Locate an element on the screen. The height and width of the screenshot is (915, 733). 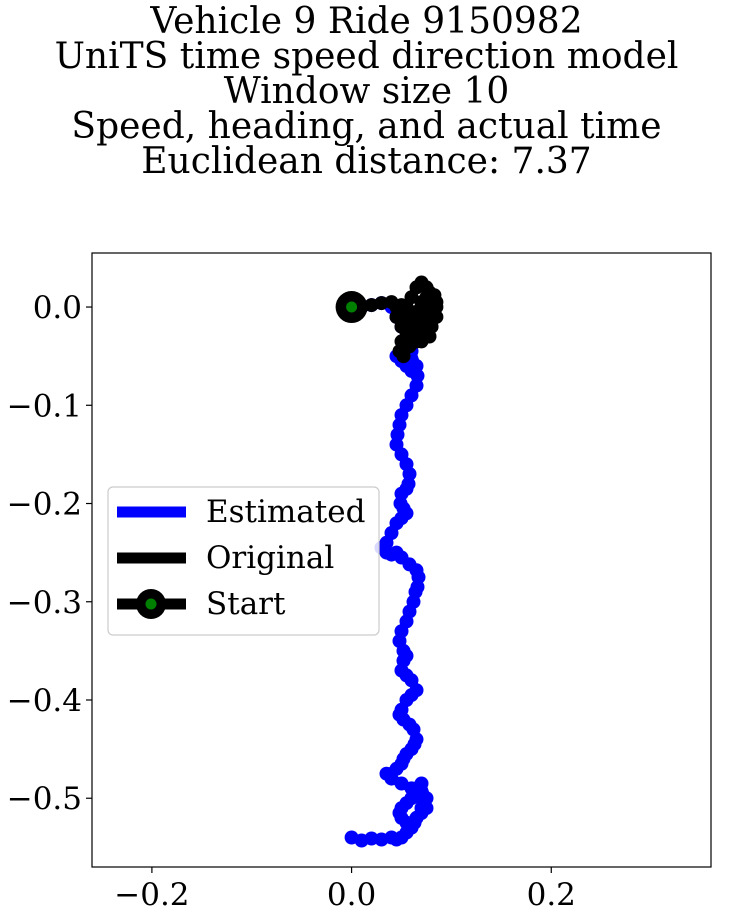
title-line-2: UniTS time speed direction model is located at coordinates (366, 56).